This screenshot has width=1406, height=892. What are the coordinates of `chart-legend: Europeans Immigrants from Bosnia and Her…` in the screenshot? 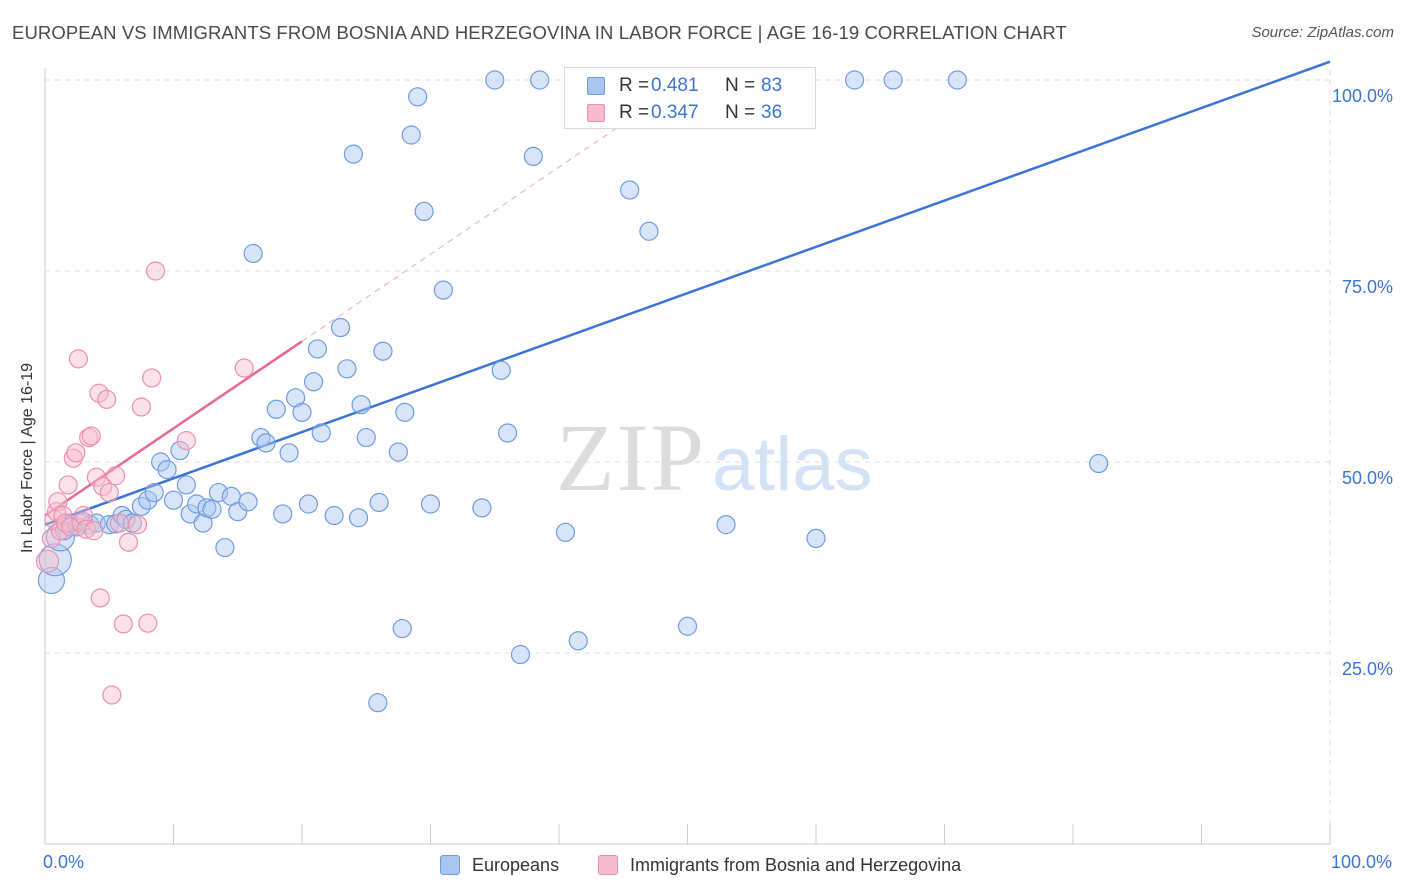 It's located at (703, 865).